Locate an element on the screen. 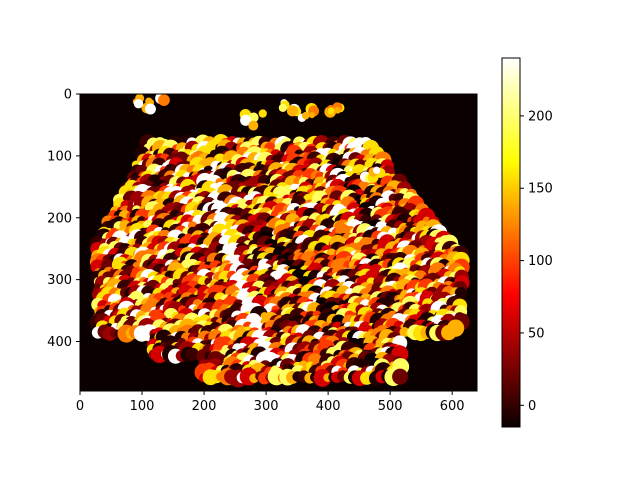 The height and width of the screenshot is (480, 640). colorbar-tick-label: 100 is located at coordinates (540, 261).